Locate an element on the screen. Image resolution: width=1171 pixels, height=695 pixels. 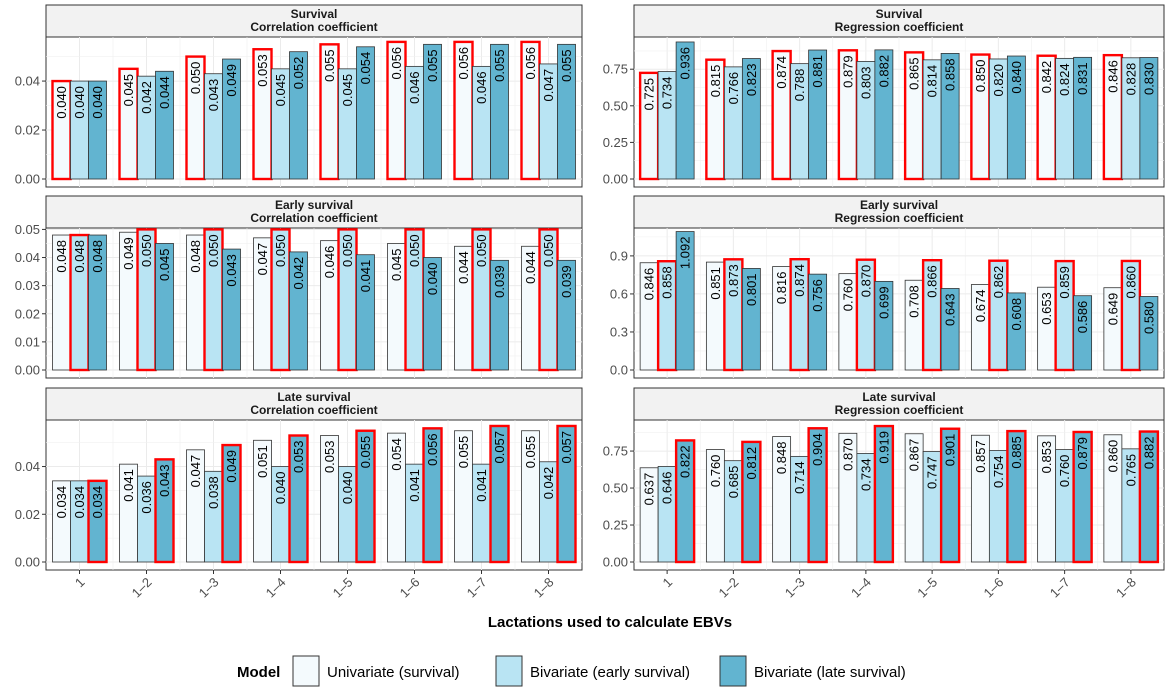
bar-label: 0.812 is located at coordinates (751, 463).